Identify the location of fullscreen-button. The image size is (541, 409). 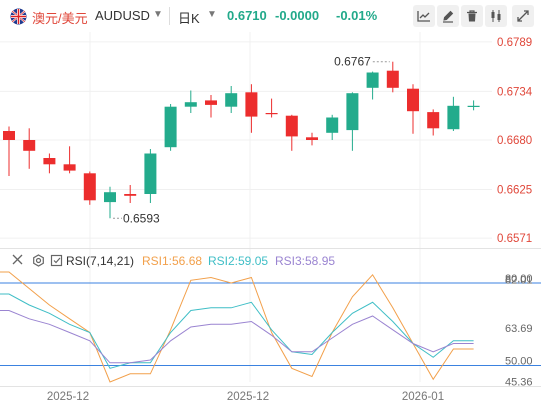
(523, 16).